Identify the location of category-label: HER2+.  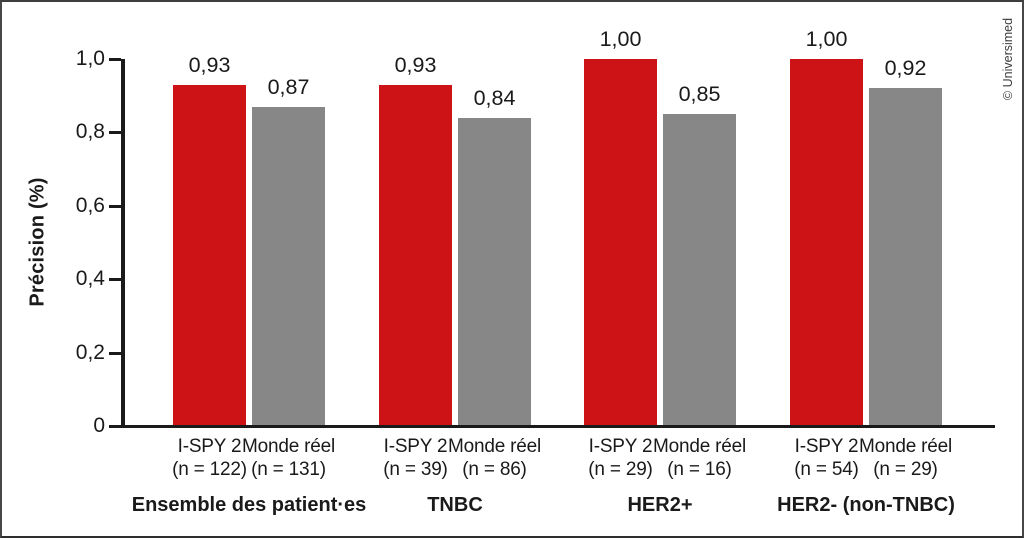
(660, 505).